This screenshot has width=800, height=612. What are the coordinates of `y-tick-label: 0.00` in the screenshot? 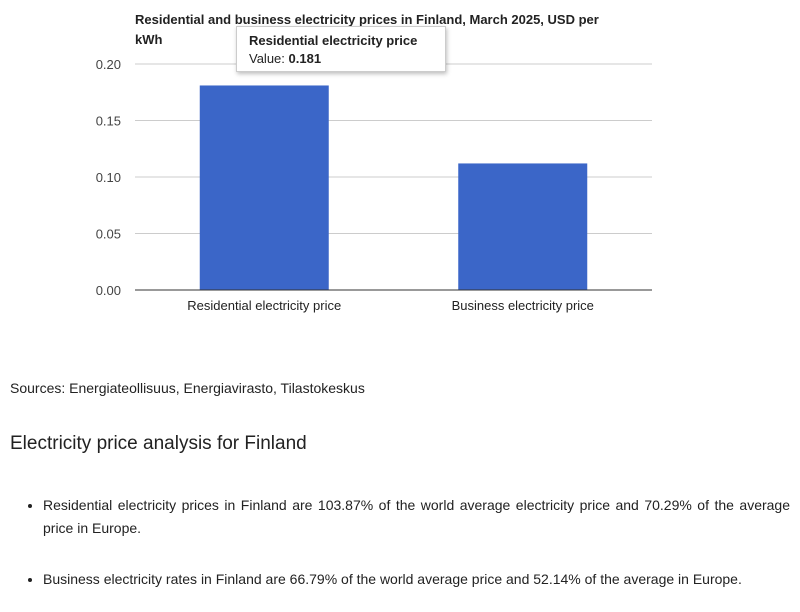 It's located at (108, 290).